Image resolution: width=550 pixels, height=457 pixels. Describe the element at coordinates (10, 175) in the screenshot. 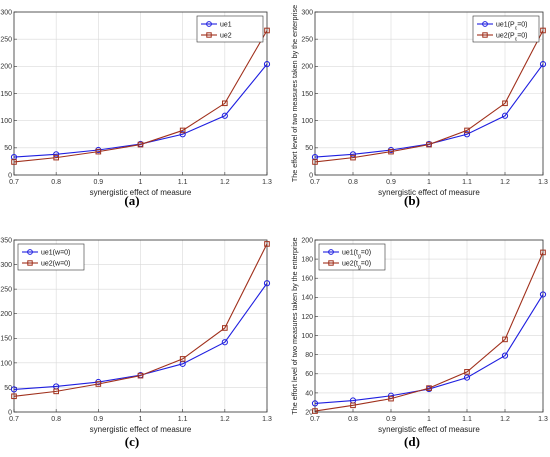

I see `y-tick-label: 0` at that location.